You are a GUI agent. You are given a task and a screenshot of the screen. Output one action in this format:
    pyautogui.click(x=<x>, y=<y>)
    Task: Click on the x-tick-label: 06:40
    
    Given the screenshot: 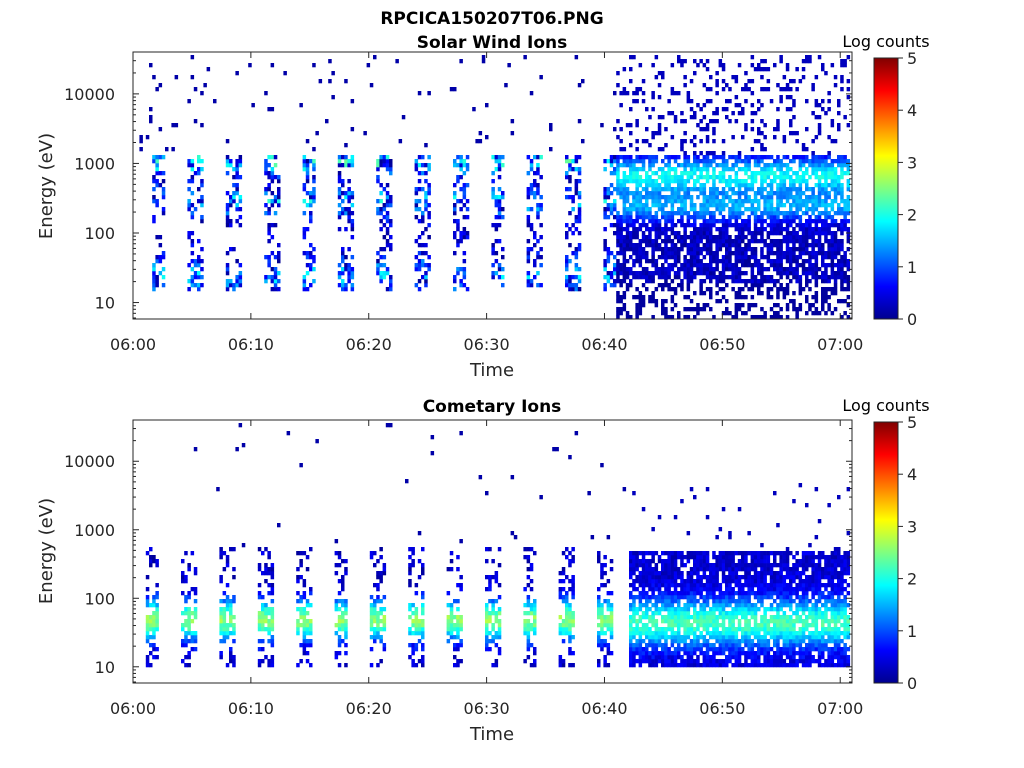 What is the action you would take?
    pyautogui.click(x=604, y=344)
    